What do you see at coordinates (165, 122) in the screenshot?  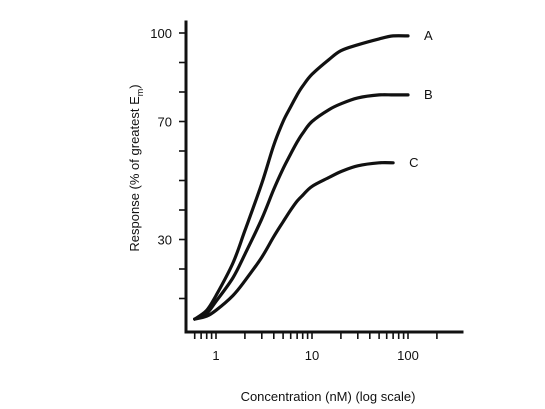 I see `y-tick-label: 70` at bounding box center [165, 122].